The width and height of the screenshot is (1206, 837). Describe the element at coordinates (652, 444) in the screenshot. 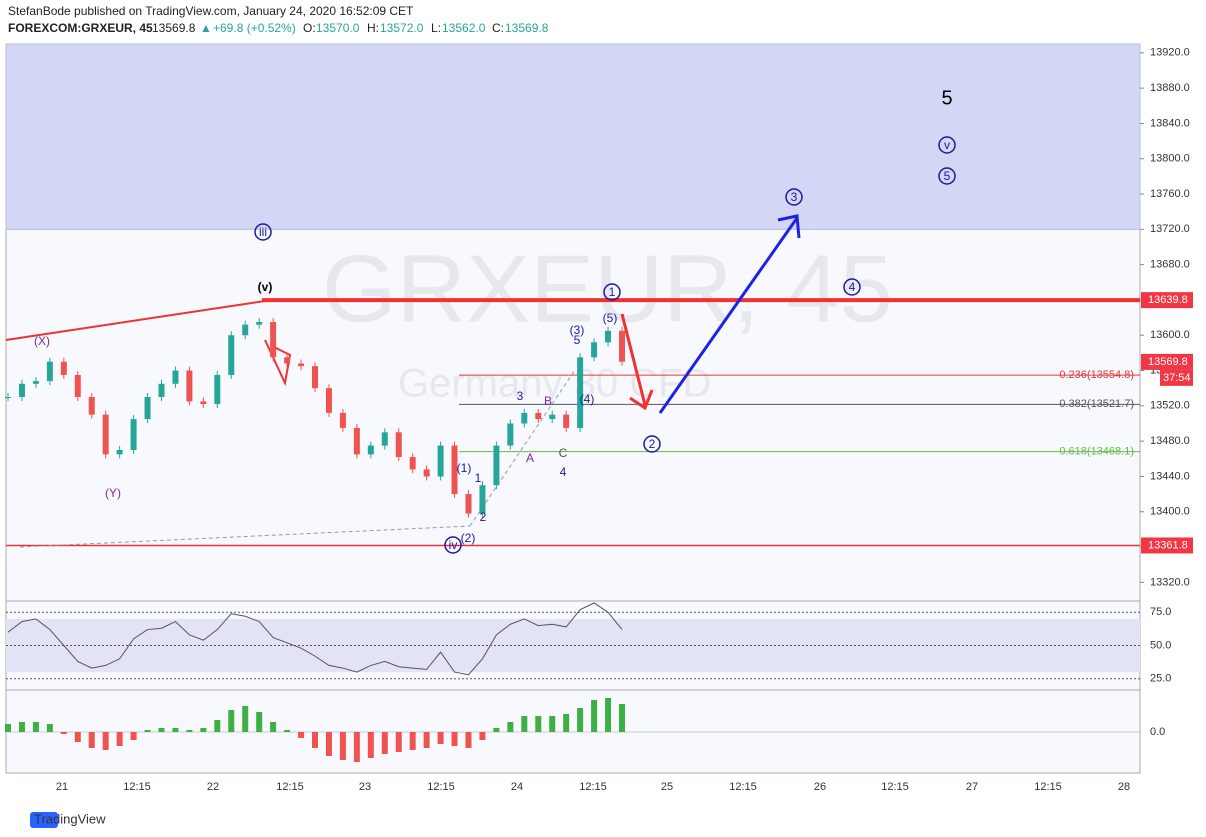

I see `wave-label: 2` at that location.